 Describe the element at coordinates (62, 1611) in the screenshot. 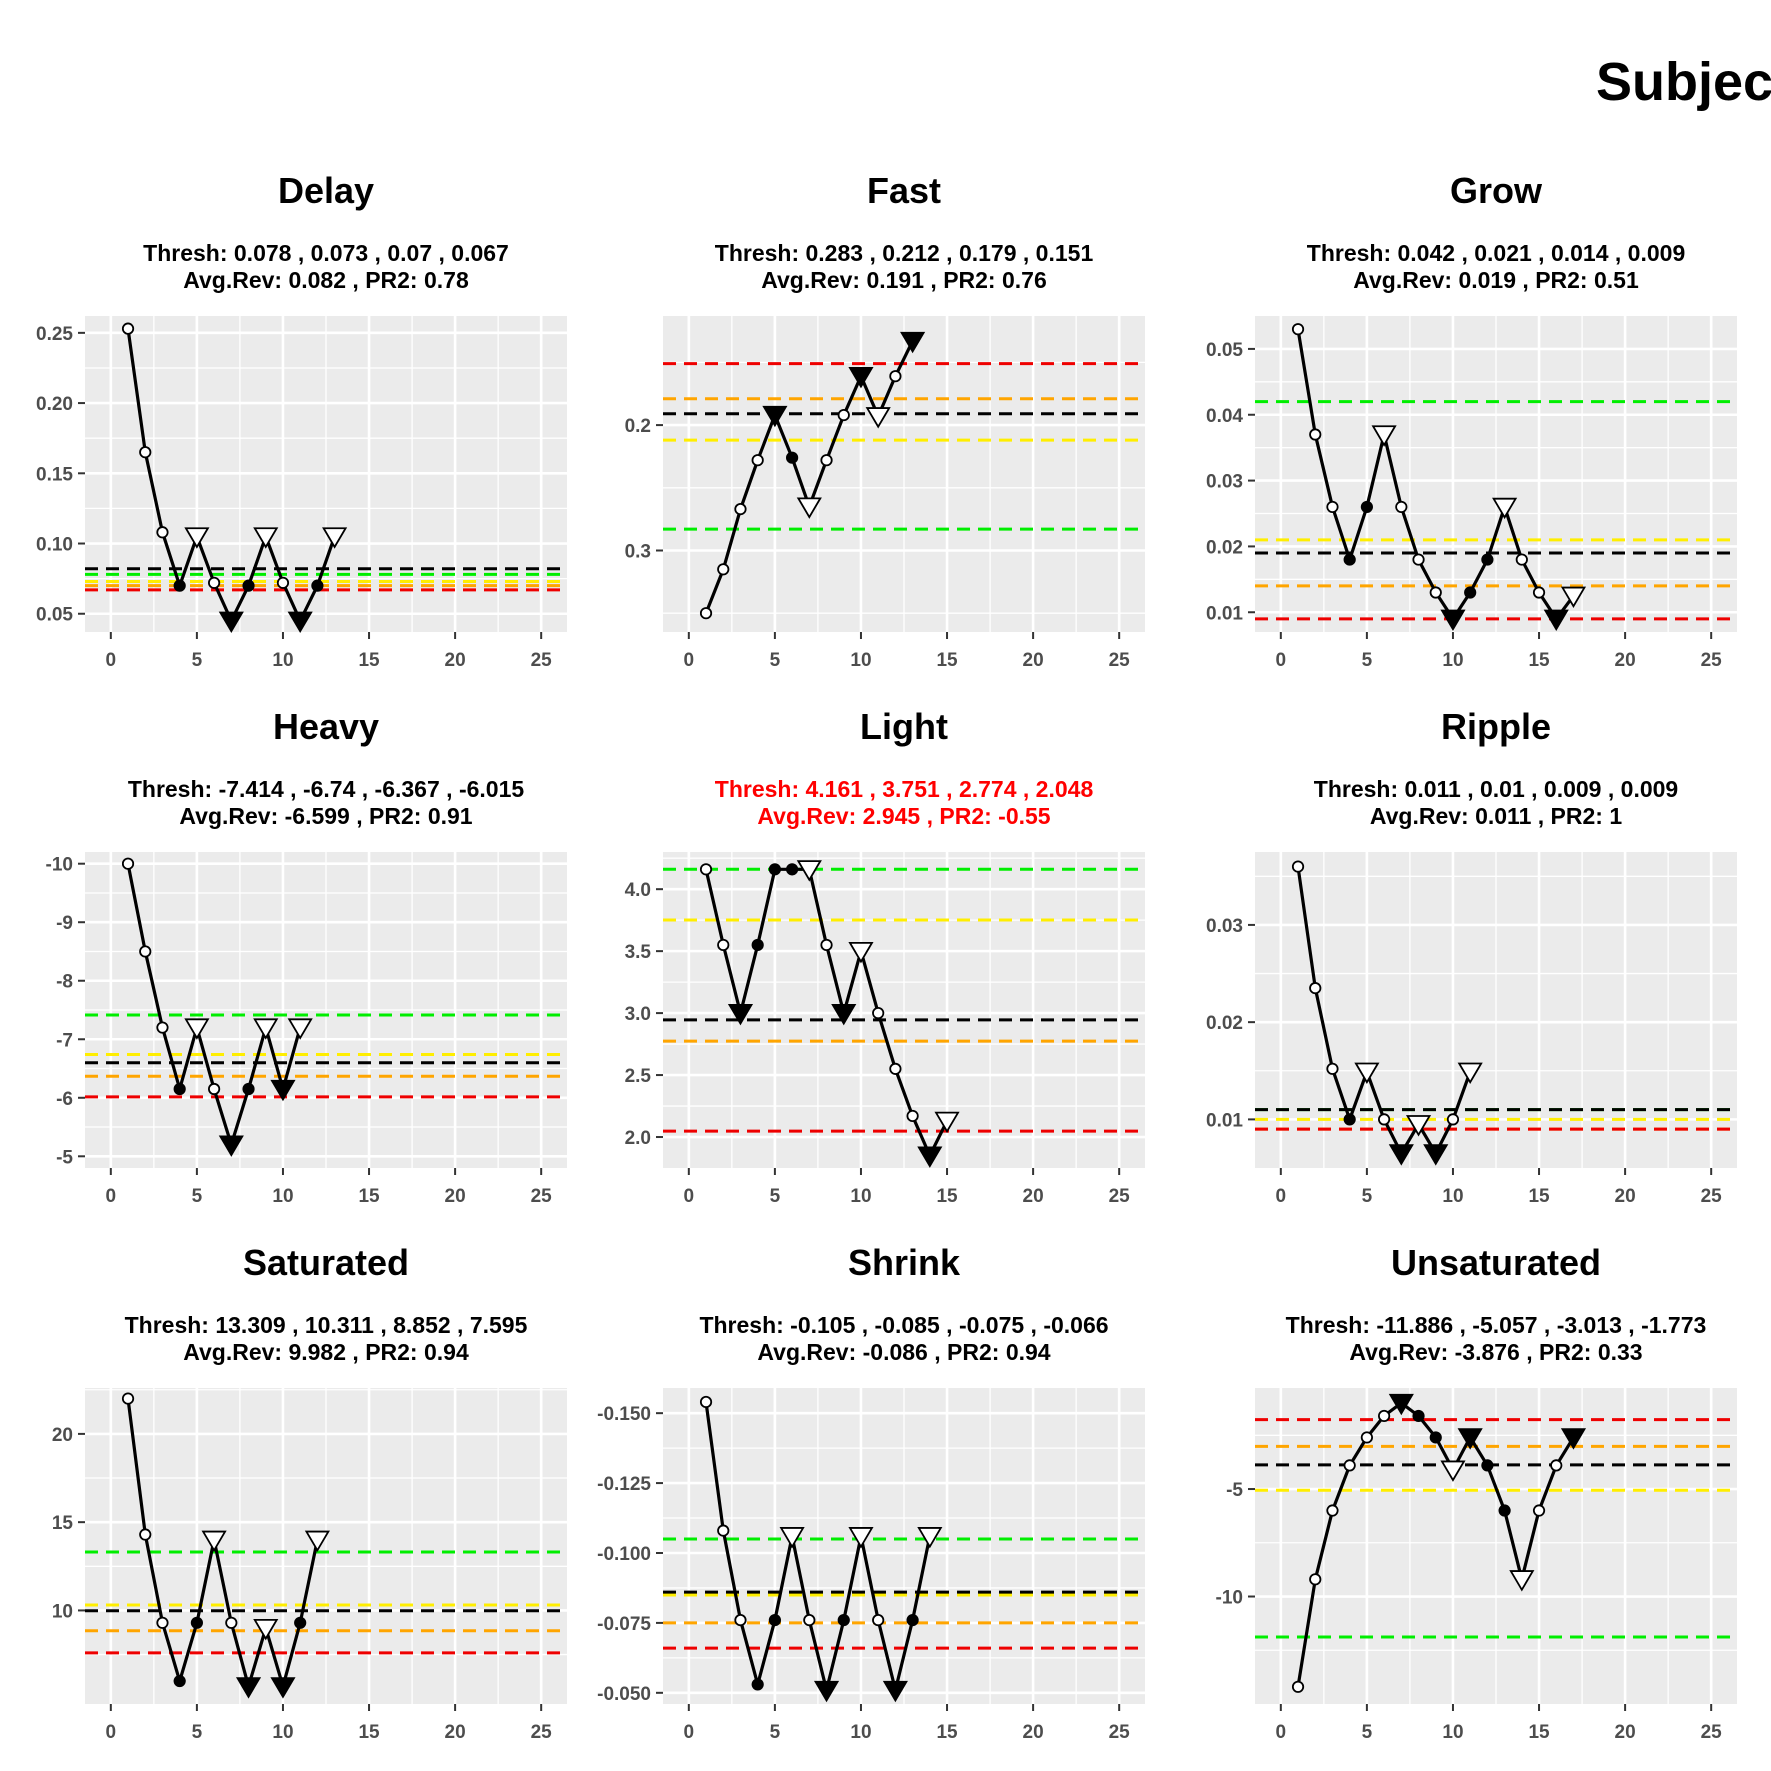

I see `y-tick-label: 10` at that location.